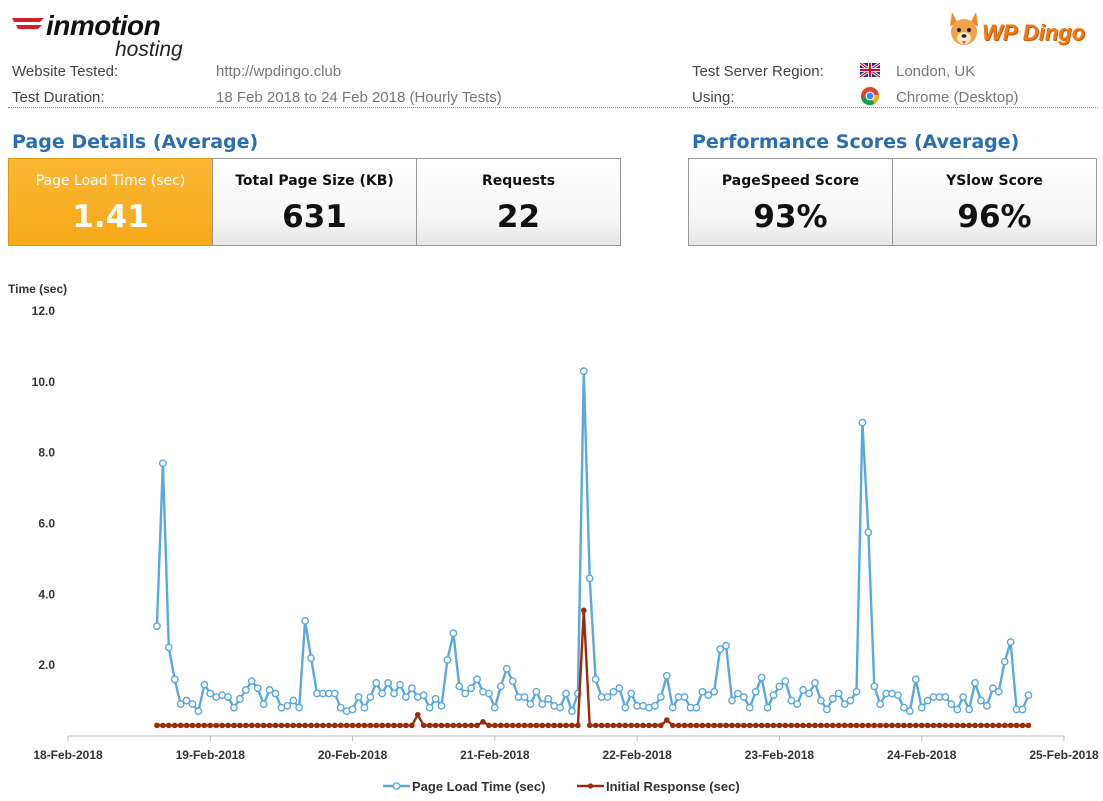 Image resolution: width=1103 pixels, height=801 pixels. I want to click on inmotion-logo: inmotion hosting, so click(102, 34).